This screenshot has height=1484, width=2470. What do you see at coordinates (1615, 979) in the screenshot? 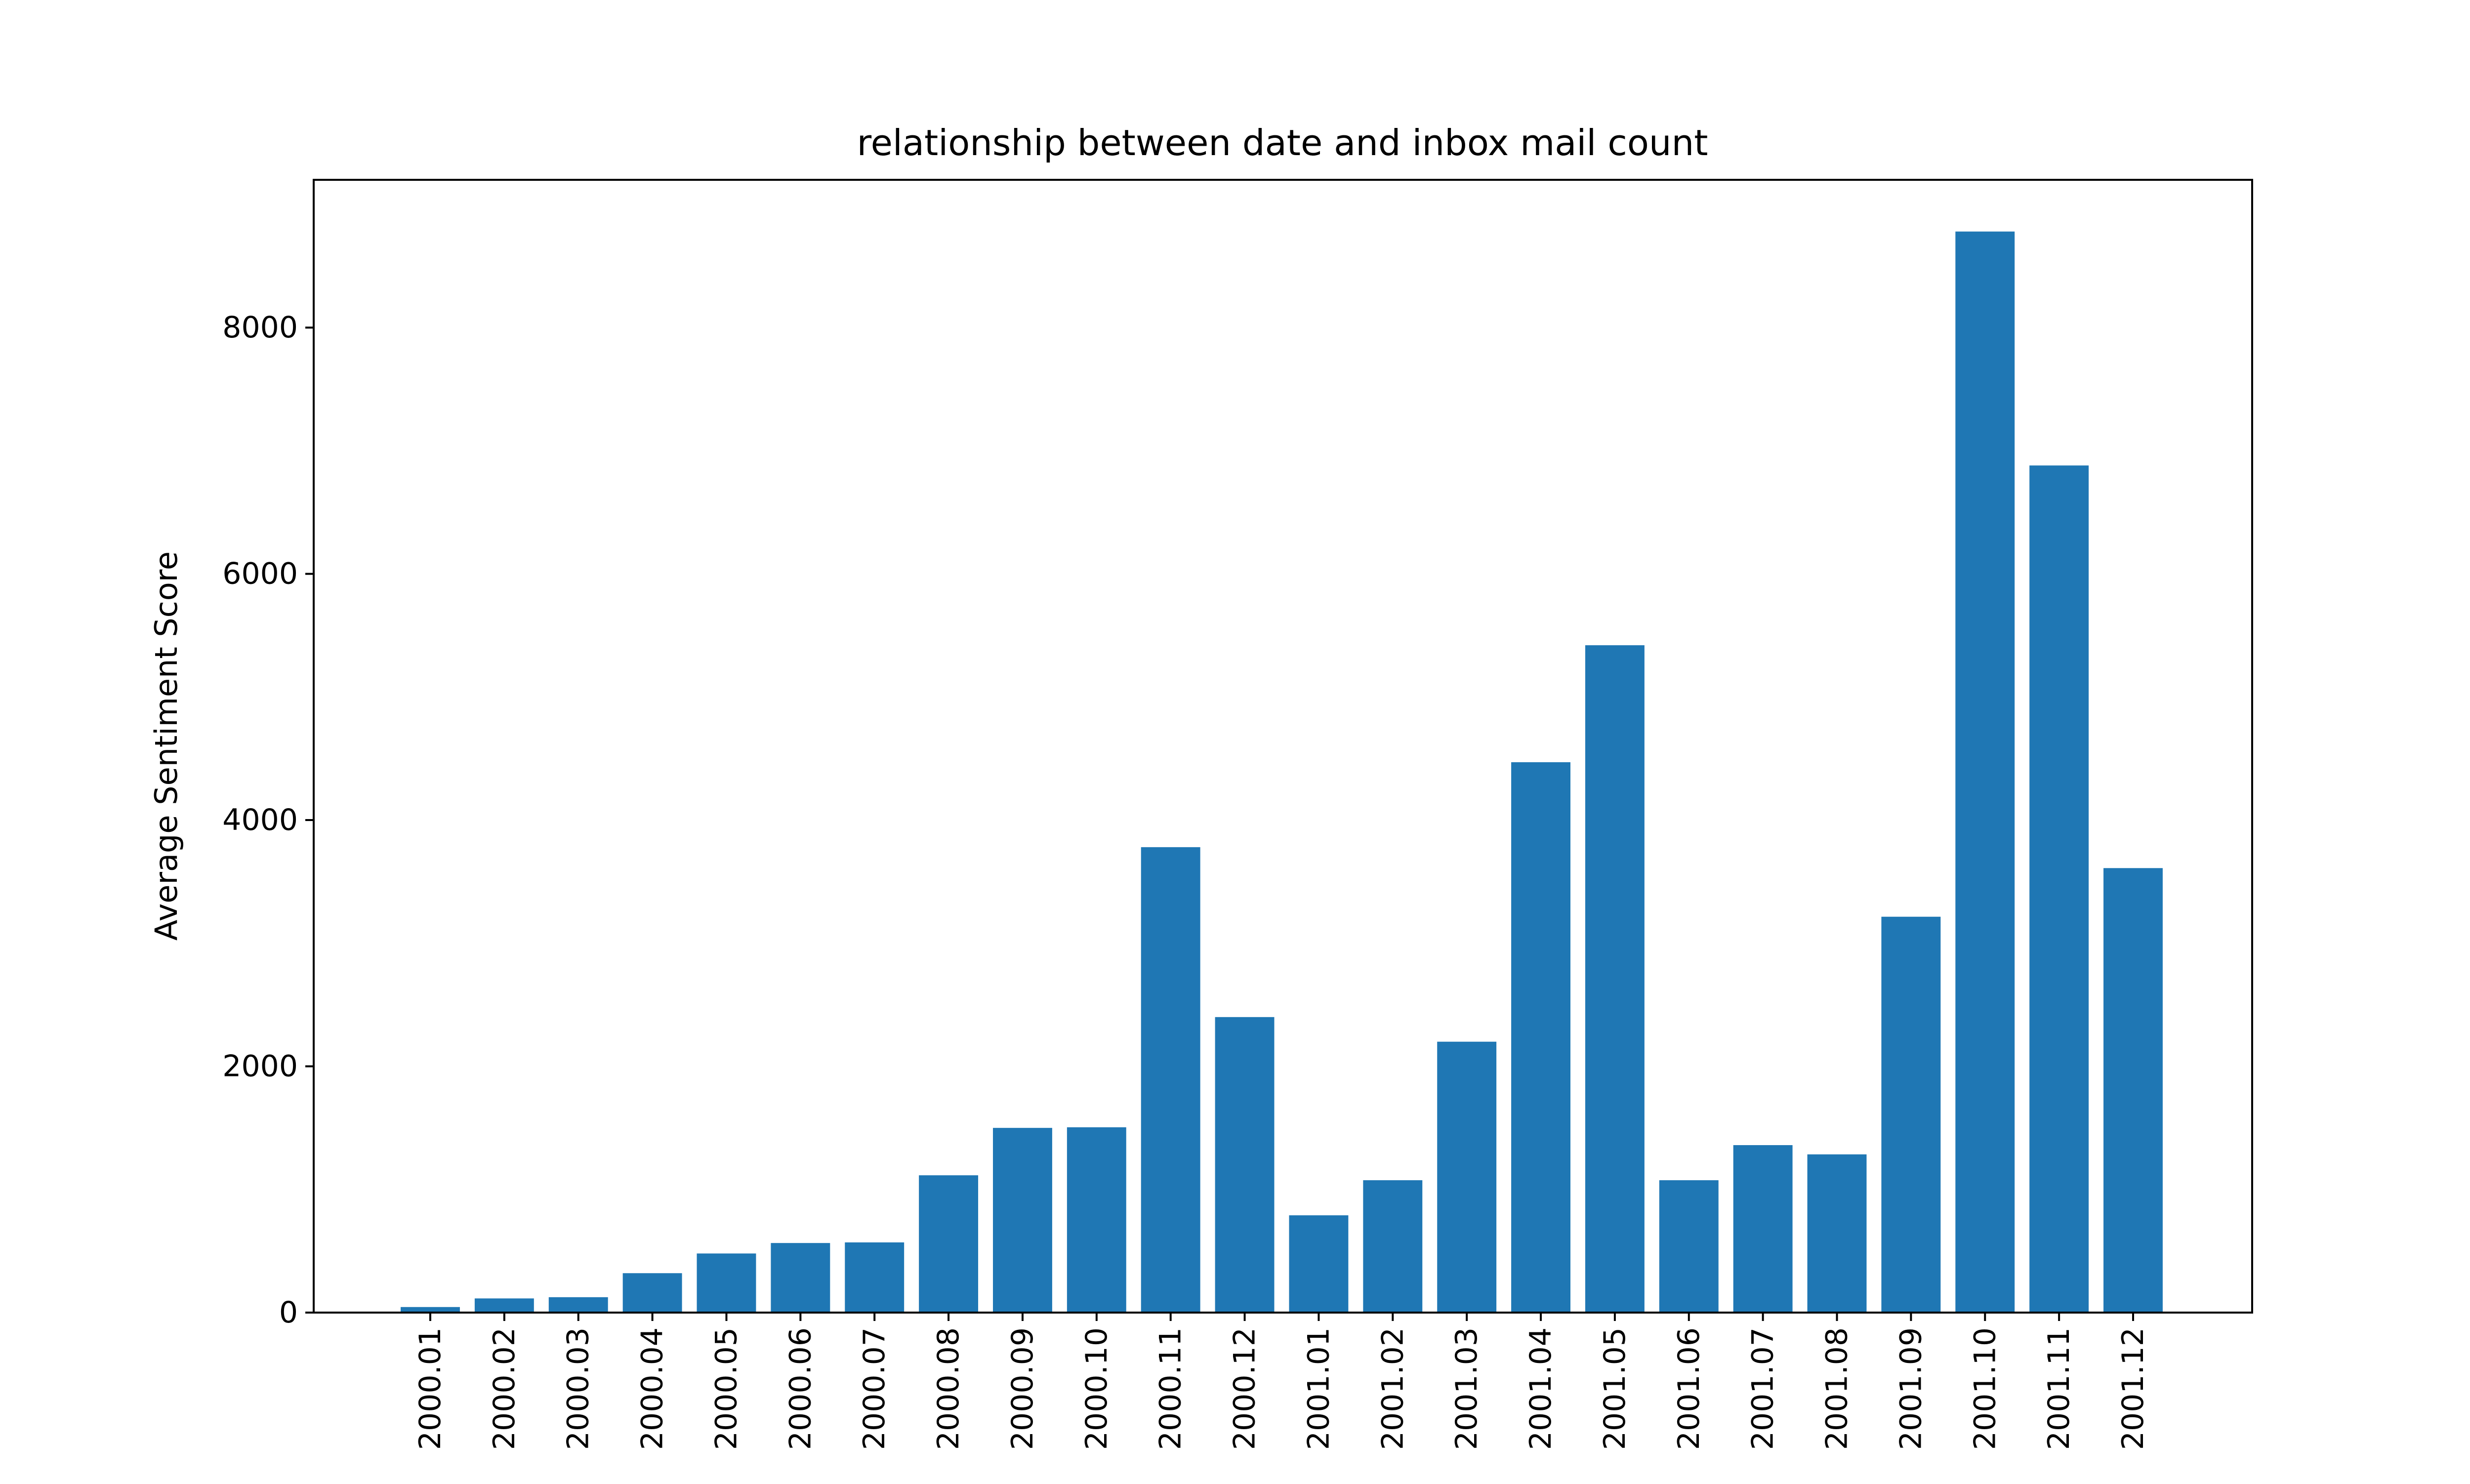
I see `bar-2001.05` at bounding box center [1615, 979].